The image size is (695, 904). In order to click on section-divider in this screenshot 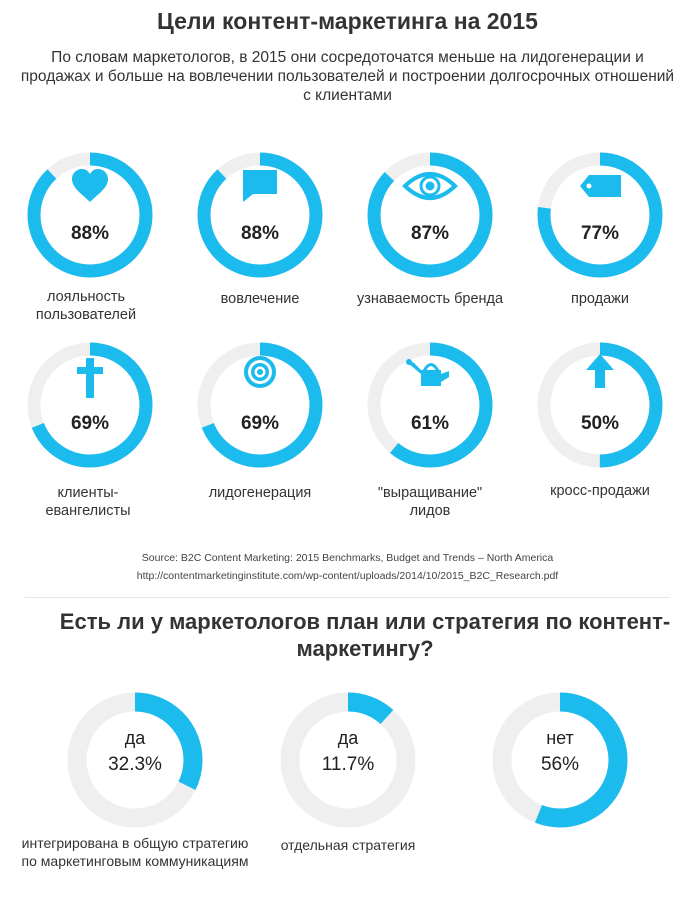, I will do `click(347, 597)`.